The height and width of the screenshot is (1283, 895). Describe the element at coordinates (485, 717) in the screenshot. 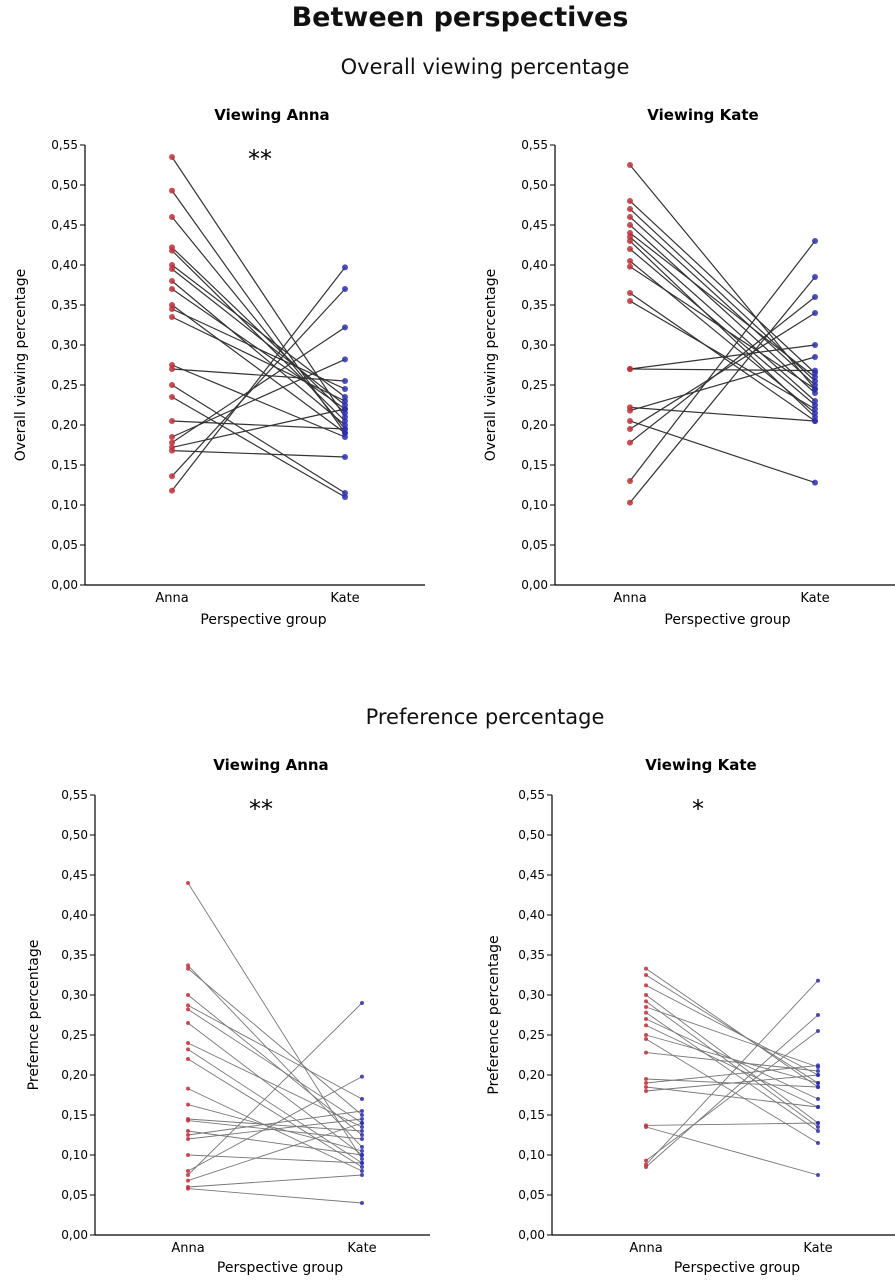

I see `section-title-preference: Preference percentage` at that location.